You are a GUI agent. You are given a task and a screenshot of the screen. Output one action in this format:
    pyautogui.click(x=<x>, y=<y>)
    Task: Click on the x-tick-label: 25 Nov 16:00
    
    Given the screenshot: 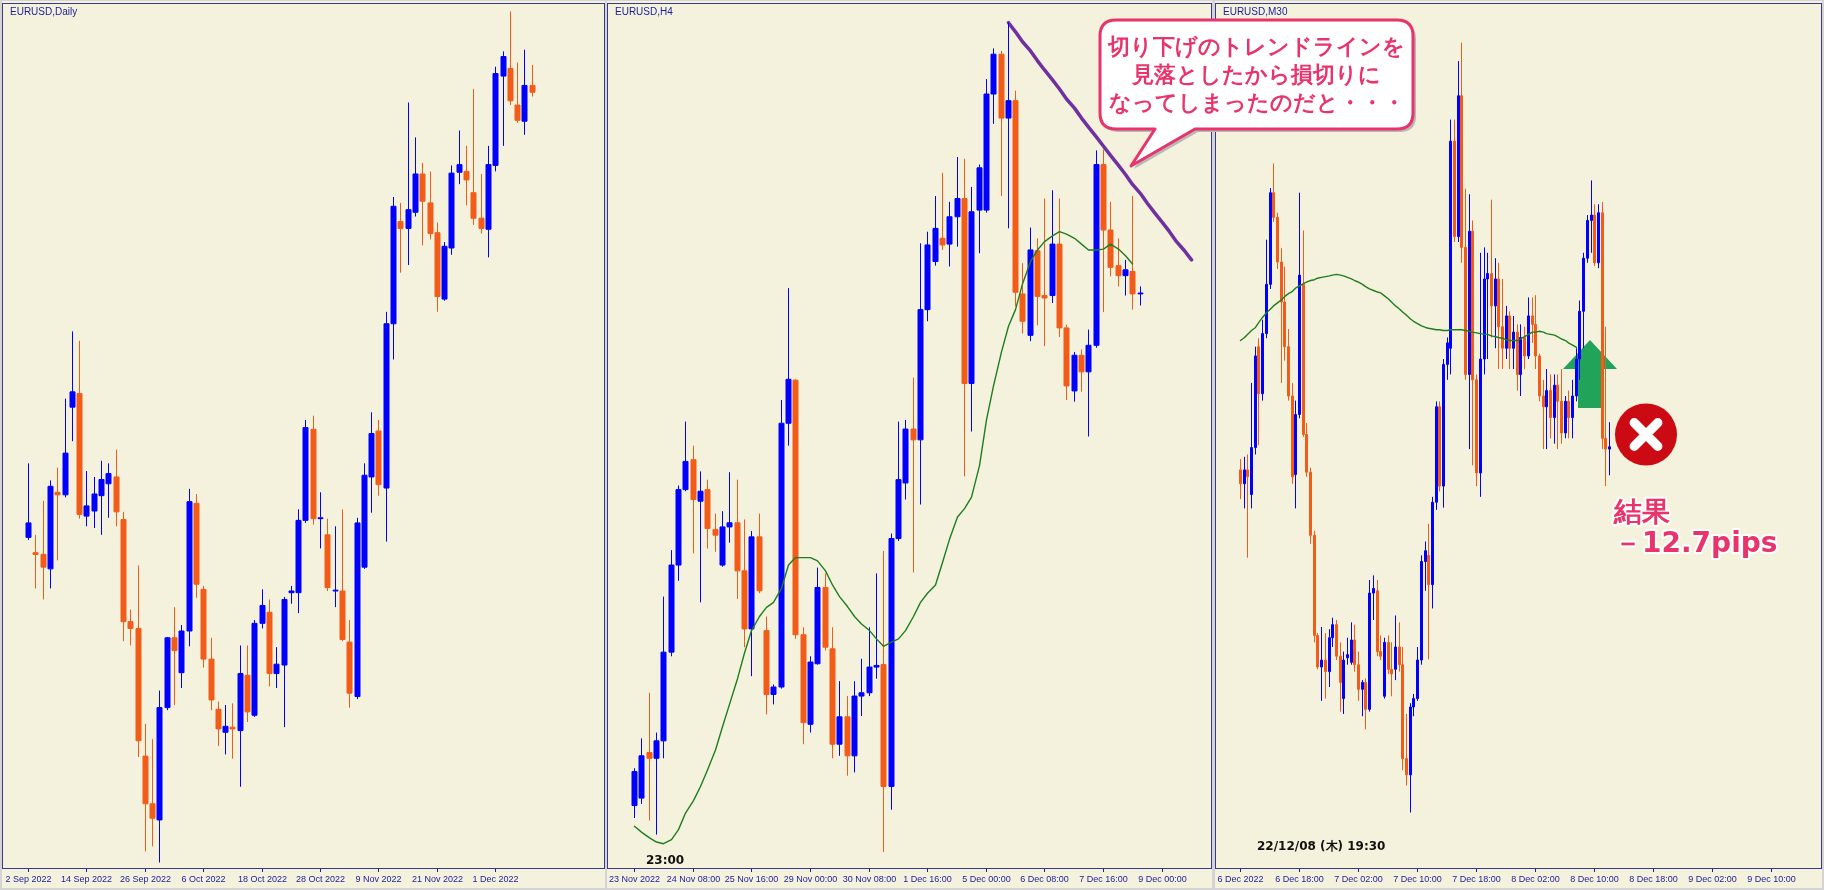 What is the action you would take?
    pyautogui.click(x=751, y=879)
    